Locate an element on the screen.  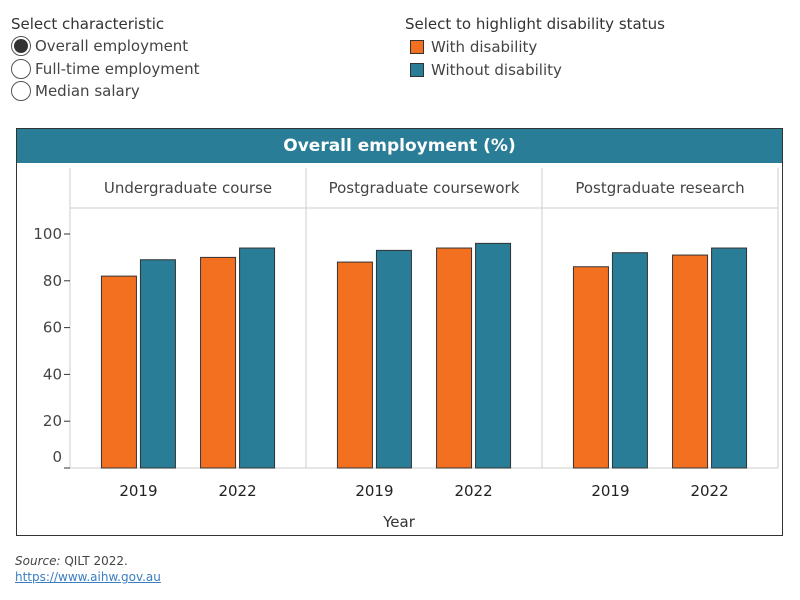
source-label: Source: is located at coordinates (38, 561).